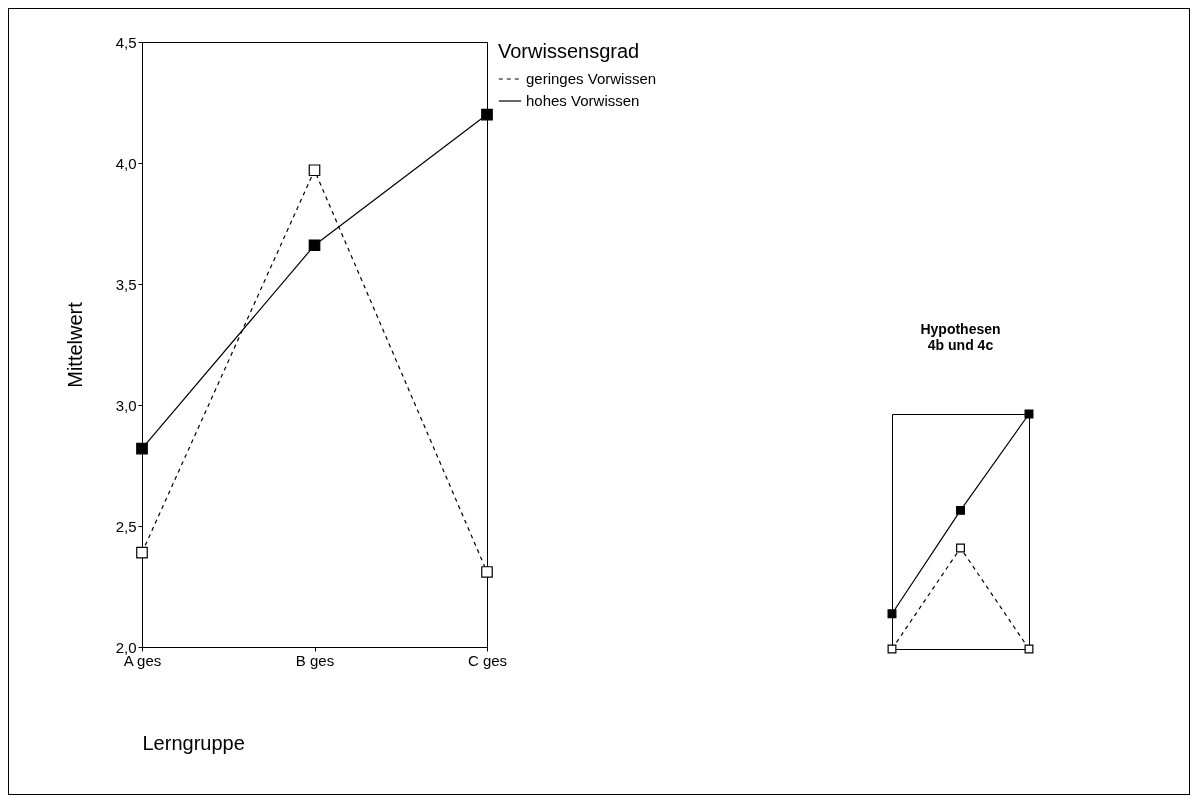 The height and width of the screenshot is (805, 1200). What do you see at coordinates (960, 336) in the screenshot?
I see `chart-title: Hypothesen 4b und 4c` at bounding box center [960, 336].